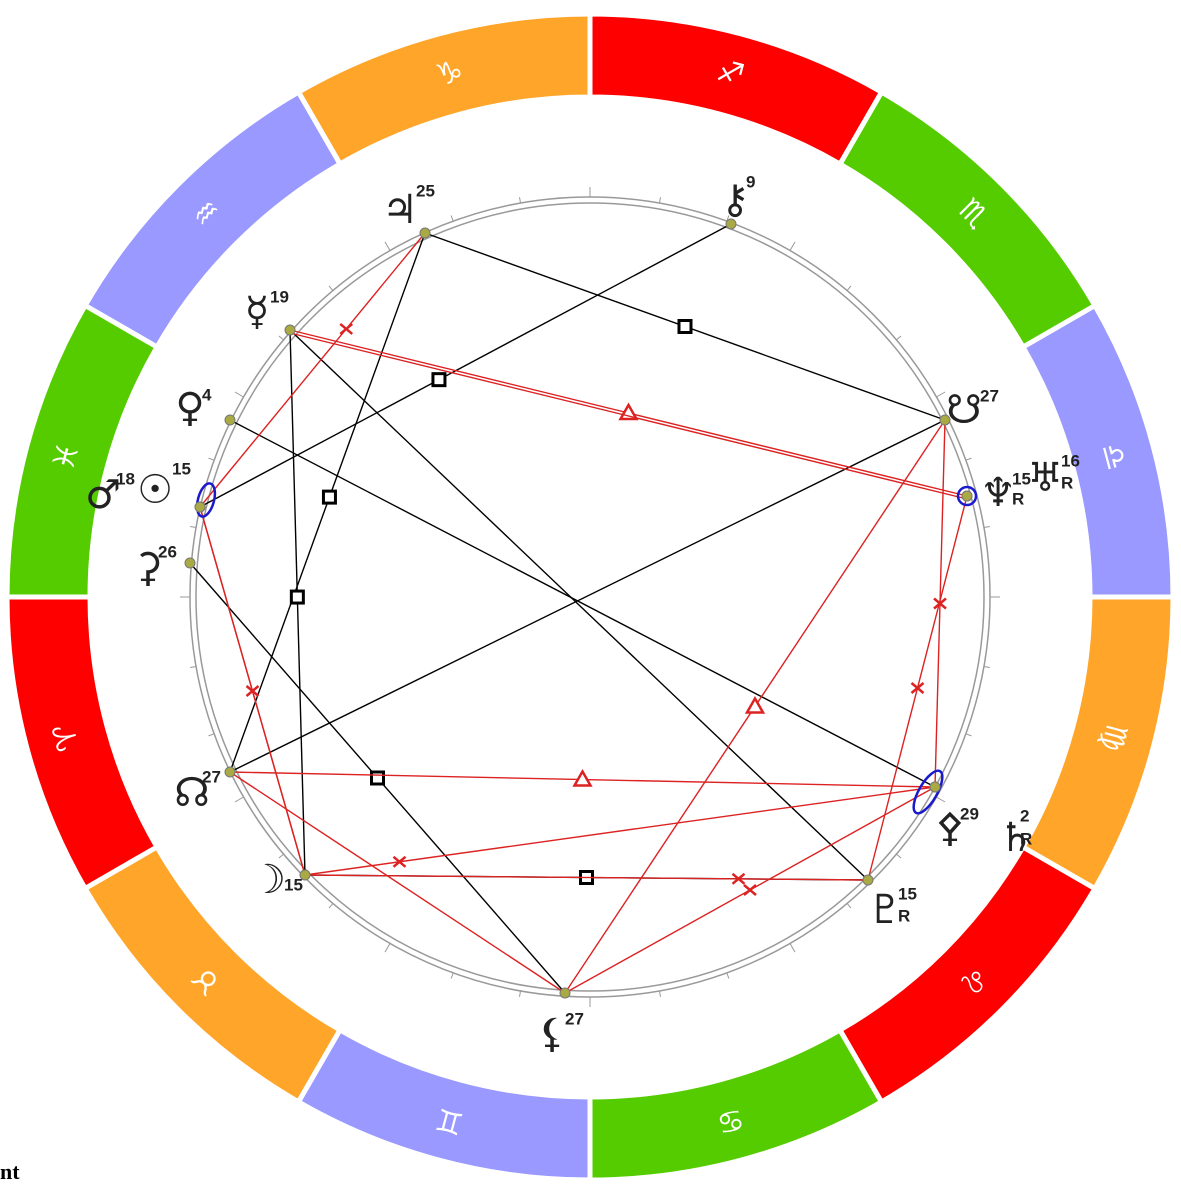  Describe the element at coordinates (147, 568) in the screenshot. I see `planet-glyph: ⚳` at that location.